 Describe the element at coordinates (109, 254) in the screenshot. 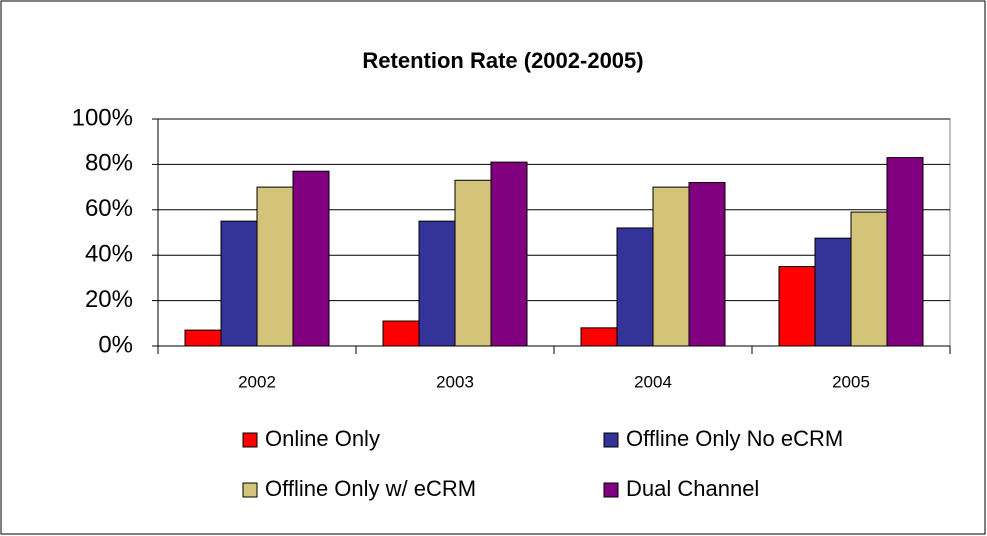

I see `y-tick-label: 40%` at that location.